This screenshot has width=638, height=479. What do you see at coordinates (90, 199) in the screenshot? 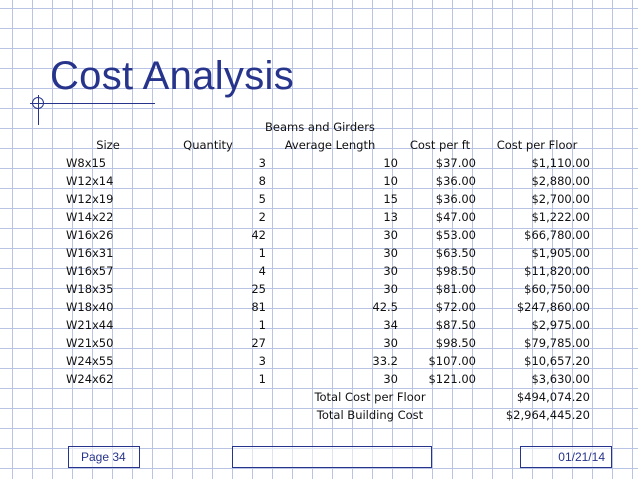
I see `table-cell-size: W12x19` at bounding box center [90, 199].